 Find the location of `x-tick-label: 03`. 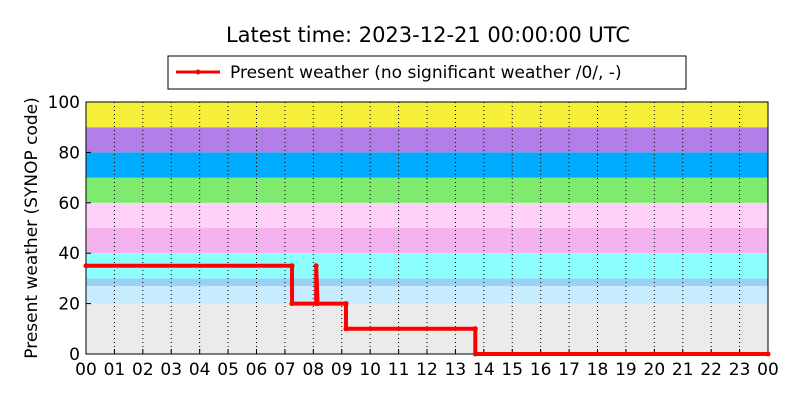

x-tick-label: 03 is located at coordinates (171, 370).